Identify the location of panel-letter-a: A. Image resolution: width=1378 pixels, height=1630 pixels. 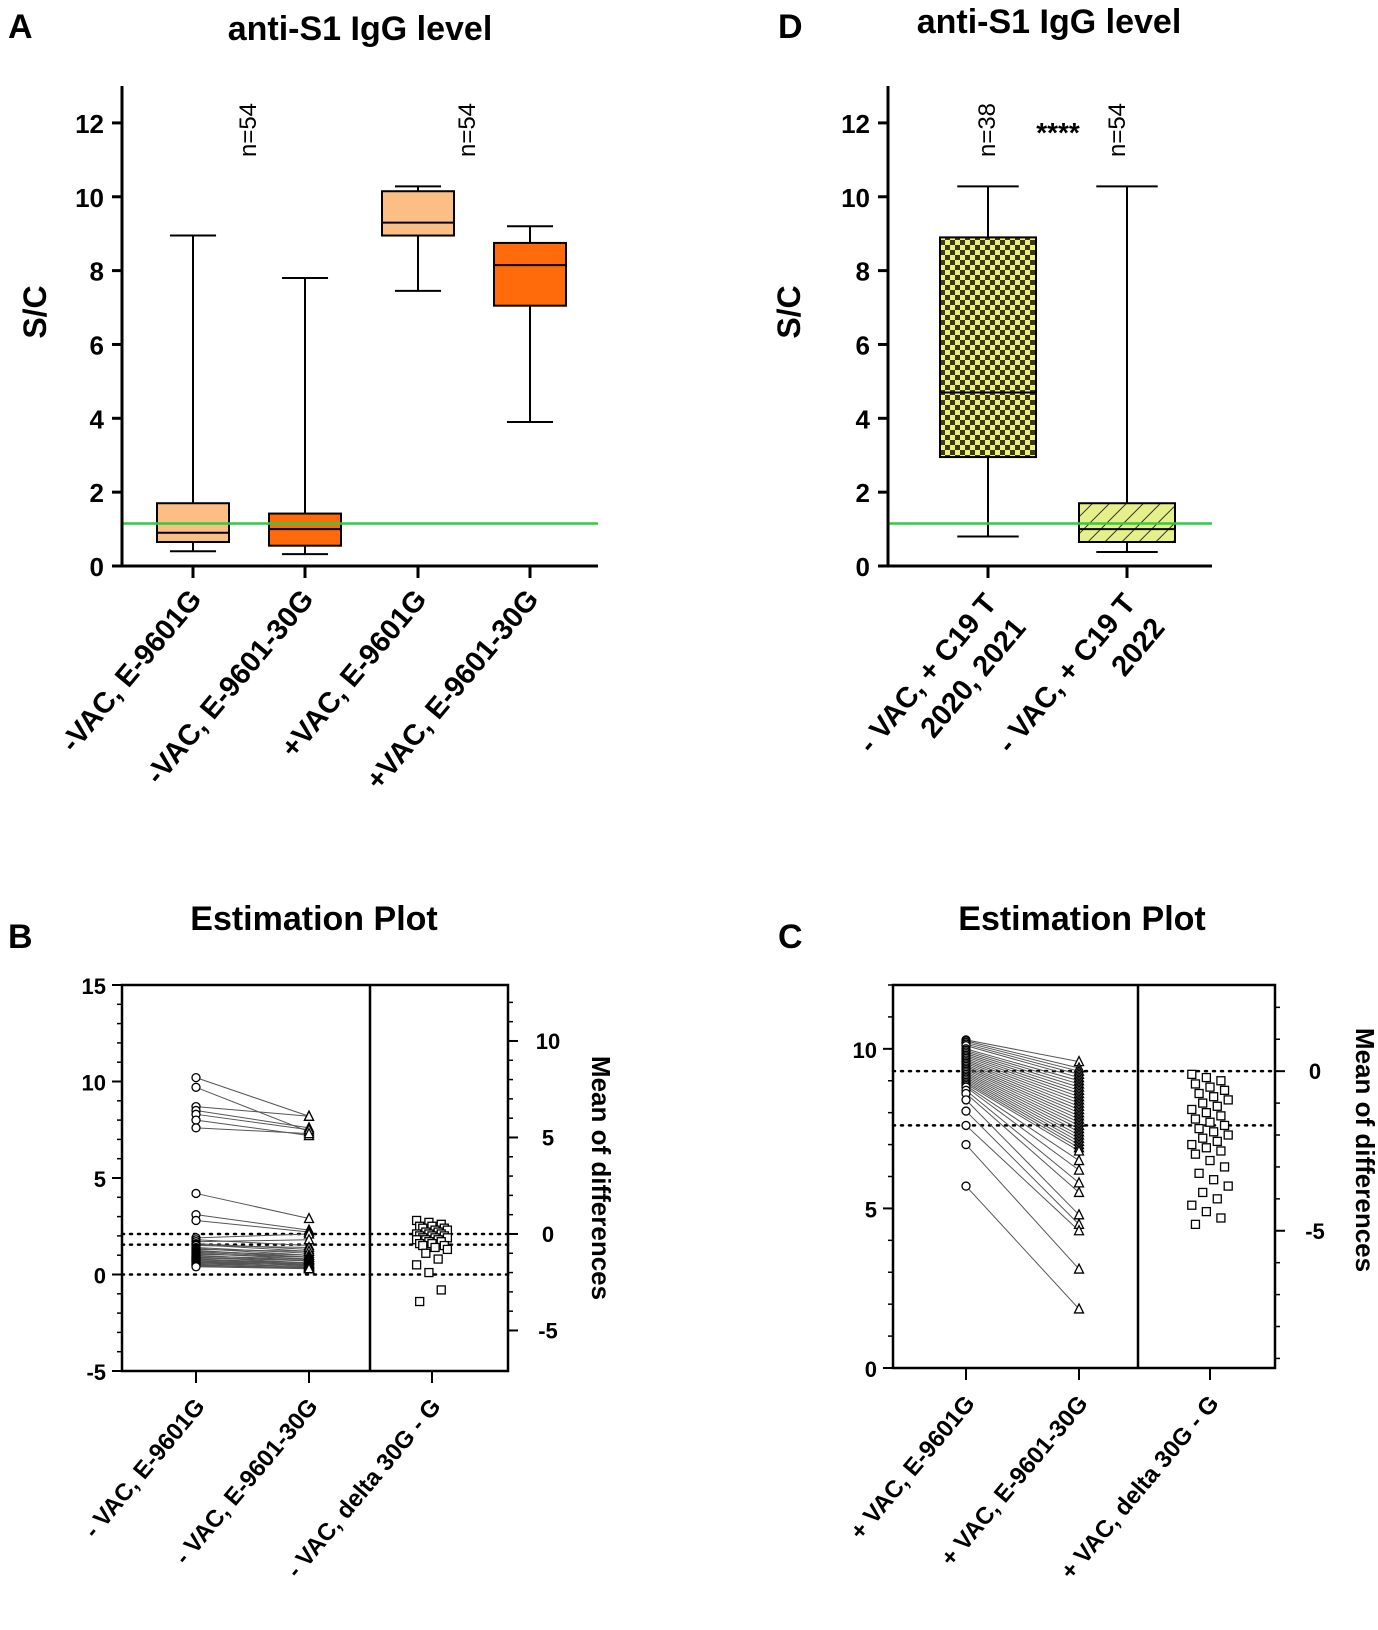
(20, 27).